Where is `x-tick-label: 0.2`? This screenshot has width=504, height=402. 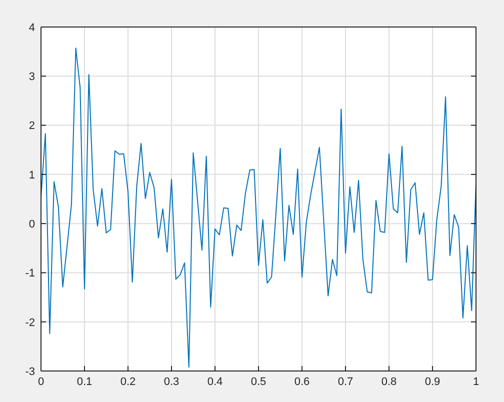 x-tick-label: 0.2 is located at coordinates (128, 382).